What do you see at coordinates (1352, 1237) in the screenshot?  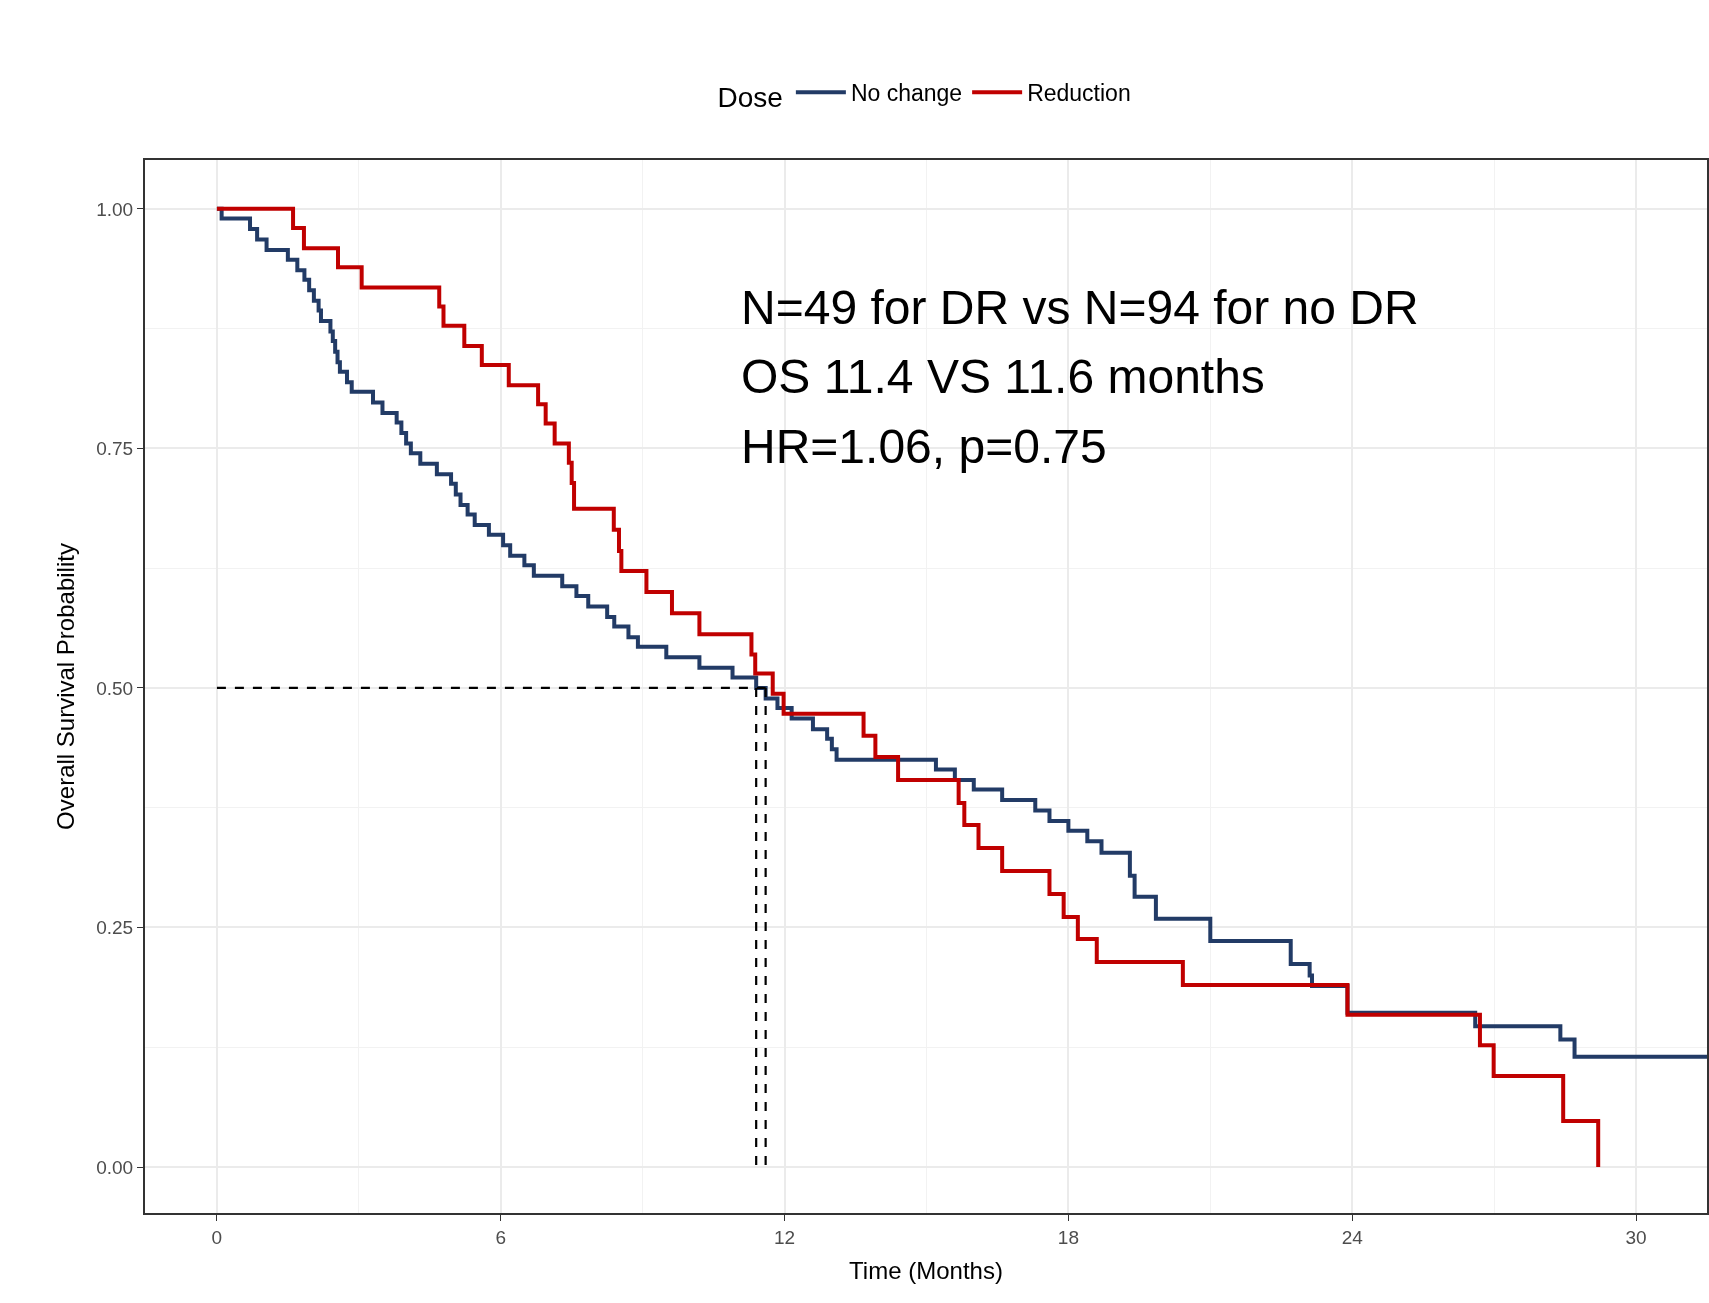 I see `x-tick-label: 24` at bounding box center [1352, 1237].